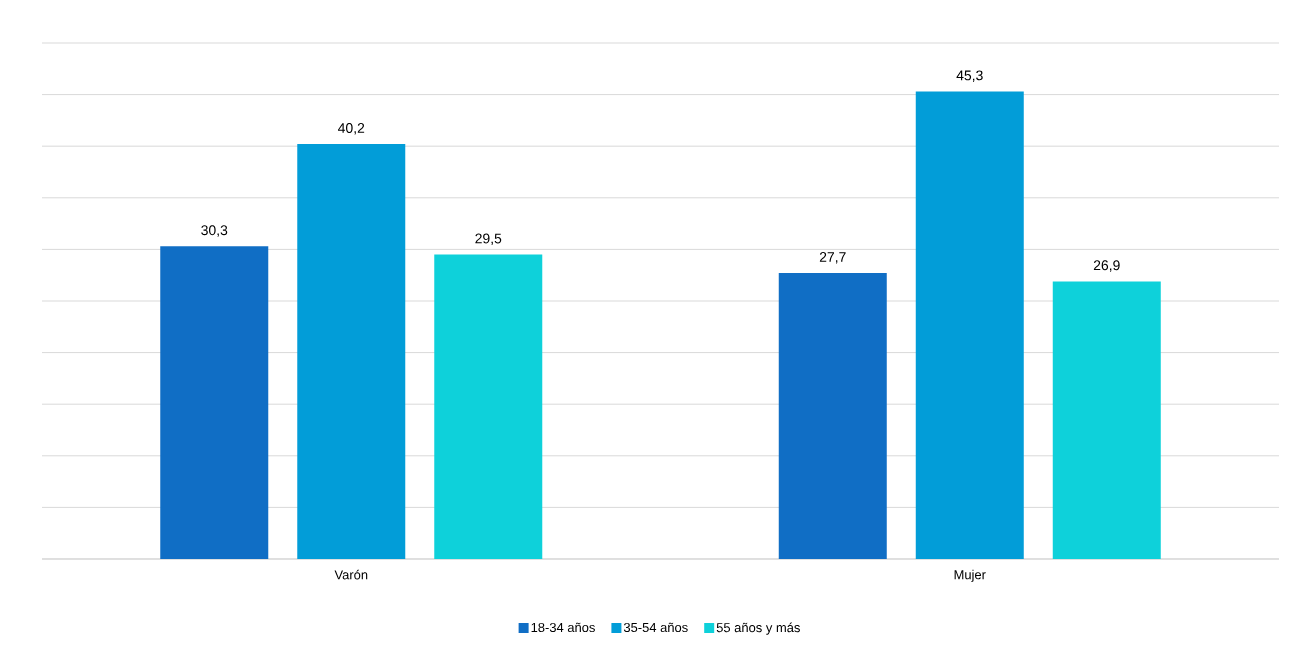 This screenshot has height=660, width=1296. Describe the element at coordinates (832, 258) in the screenshot. I see `data-label: 27,7` at that location.